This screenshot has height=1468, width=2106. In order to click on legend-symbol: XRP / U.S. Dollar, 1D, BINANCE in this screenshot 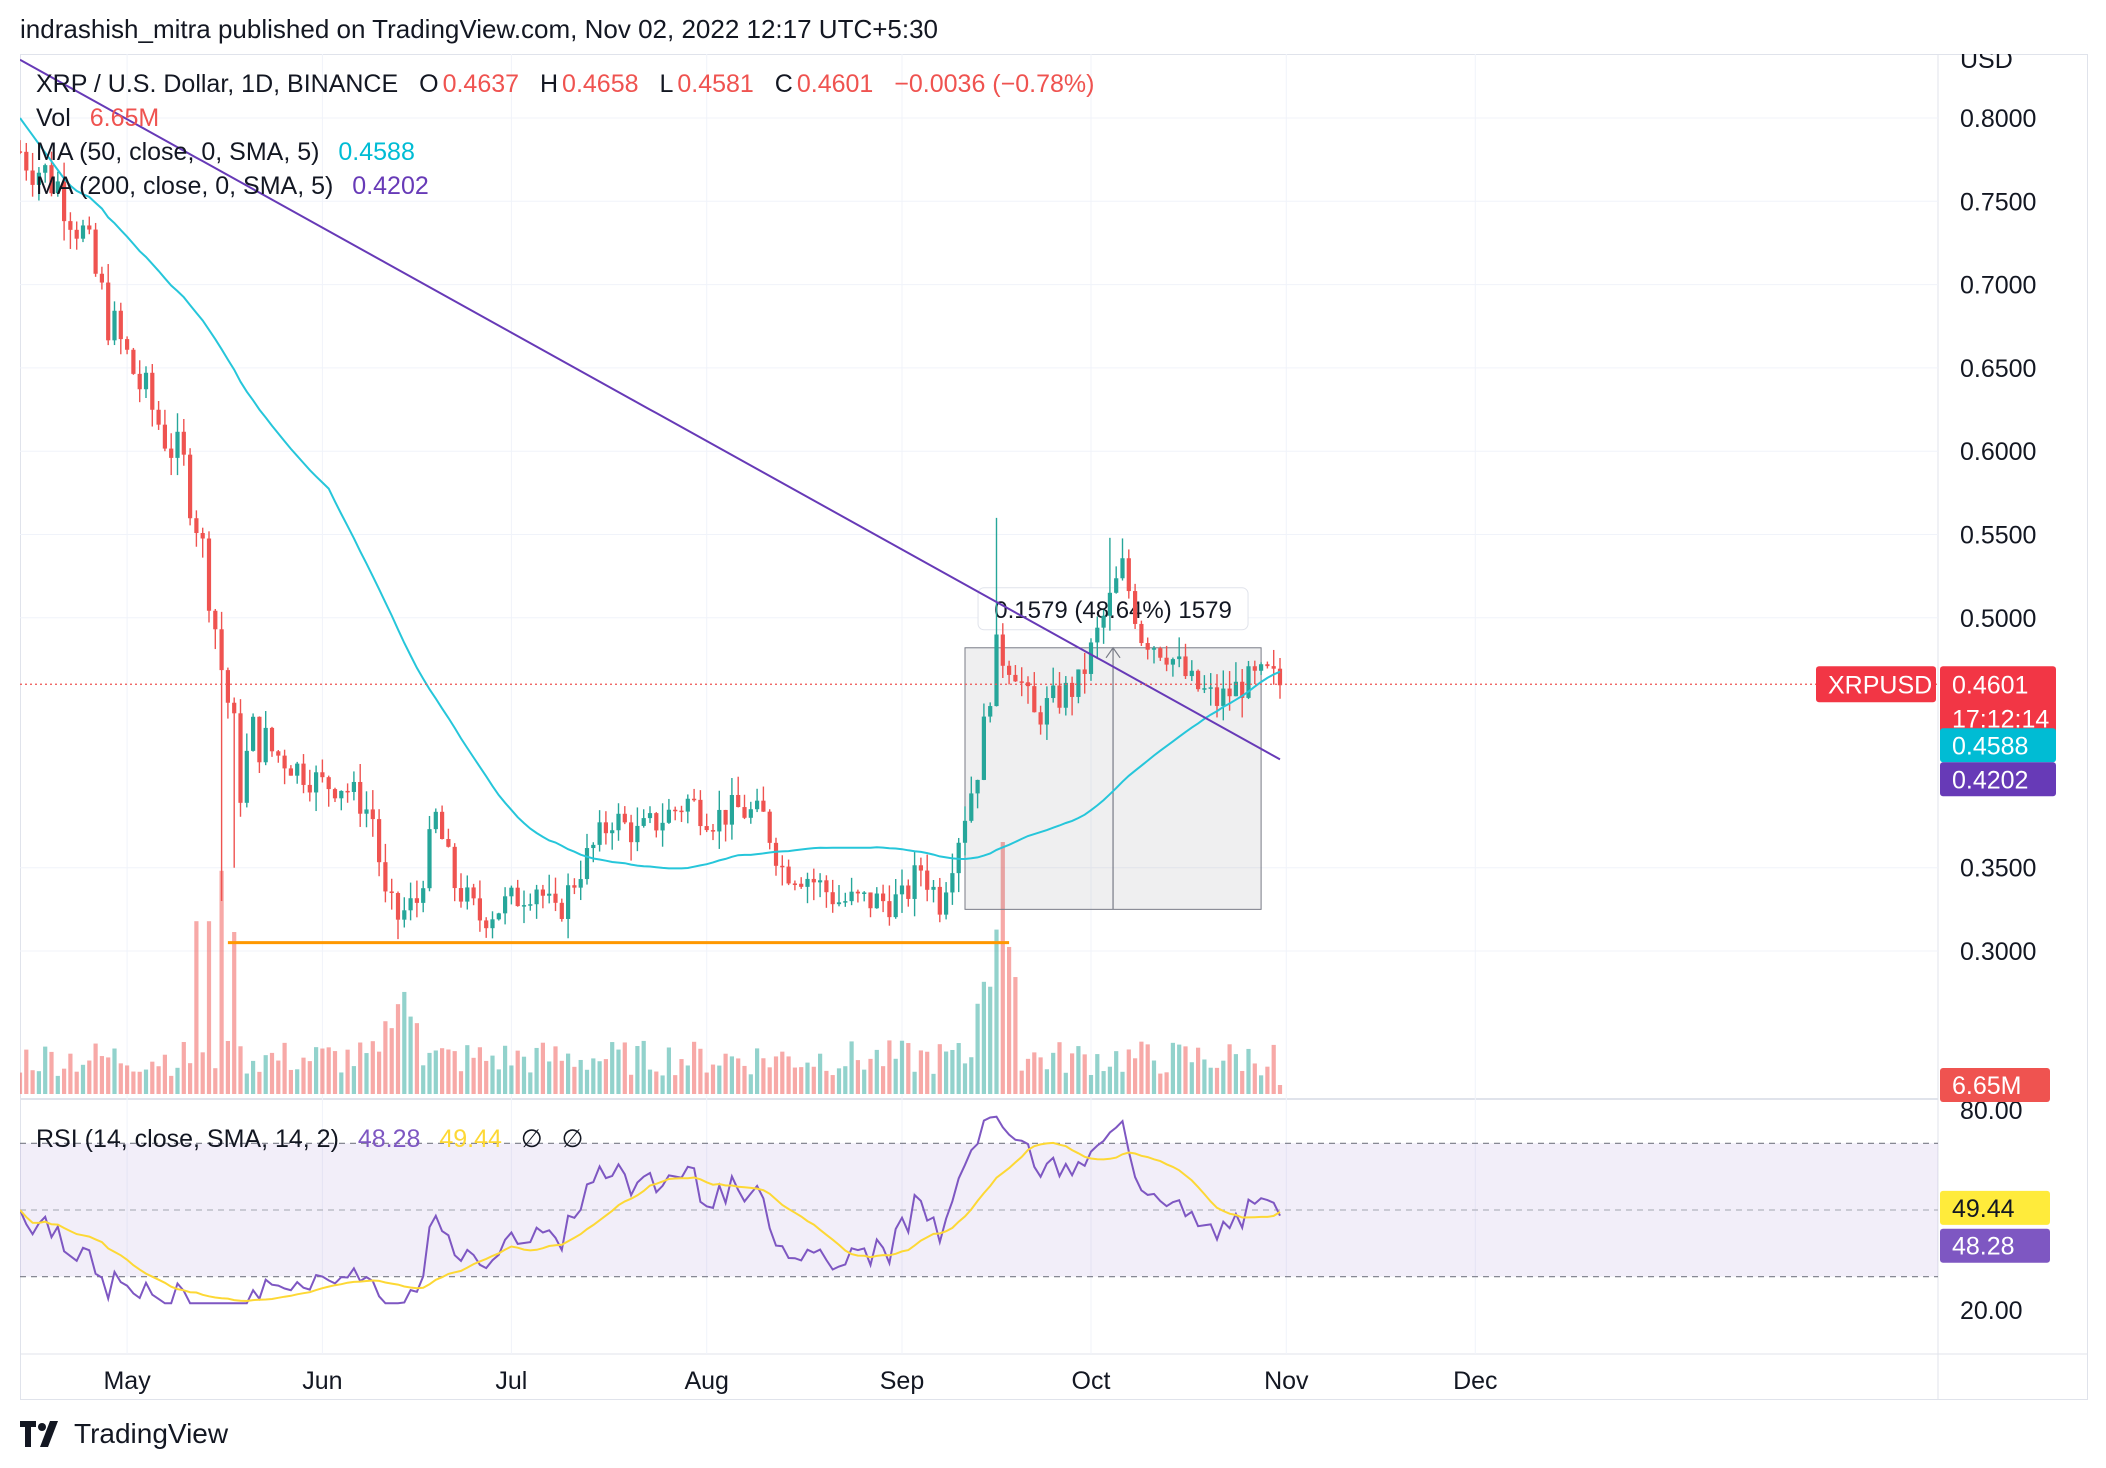, I will do `click(217, 84)`.